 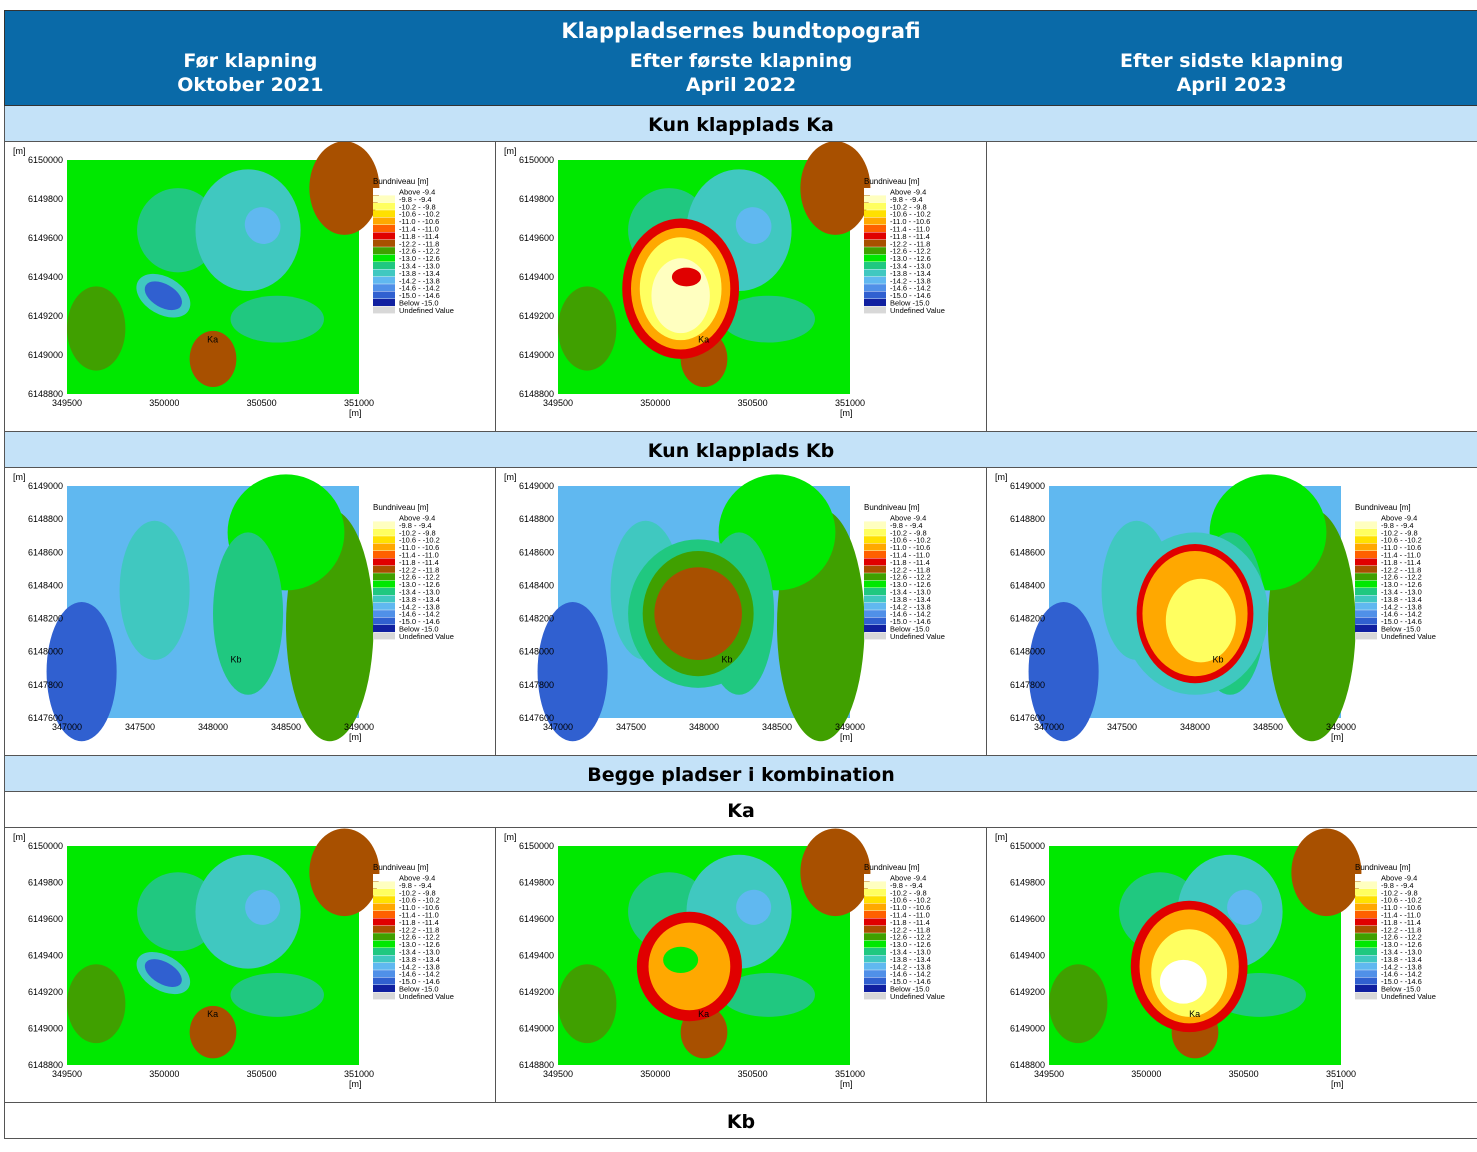 I want to click on y-tick-label: 6148600, so click(x=45, y=552).